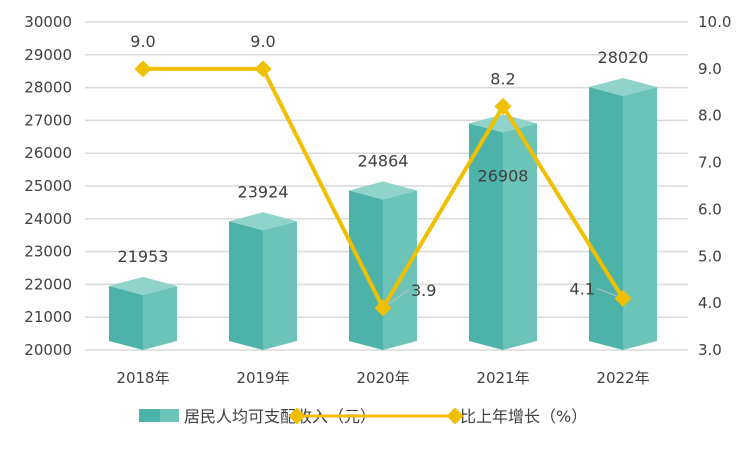  Describe the element at coordinates (262, 378) in the screenshot. I see `x-tick-label: 2019年` at that location.